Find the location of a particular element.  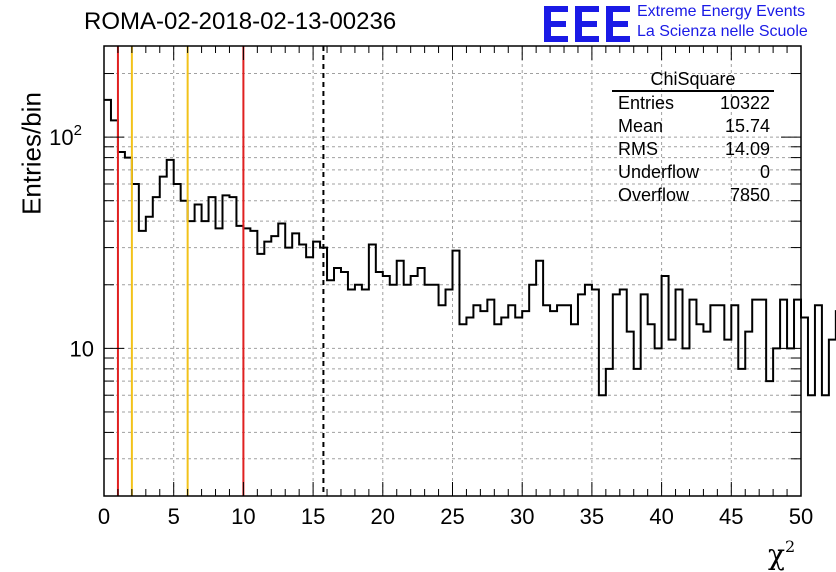

x-tick-label: 5 is located at coordinates (174, 516).